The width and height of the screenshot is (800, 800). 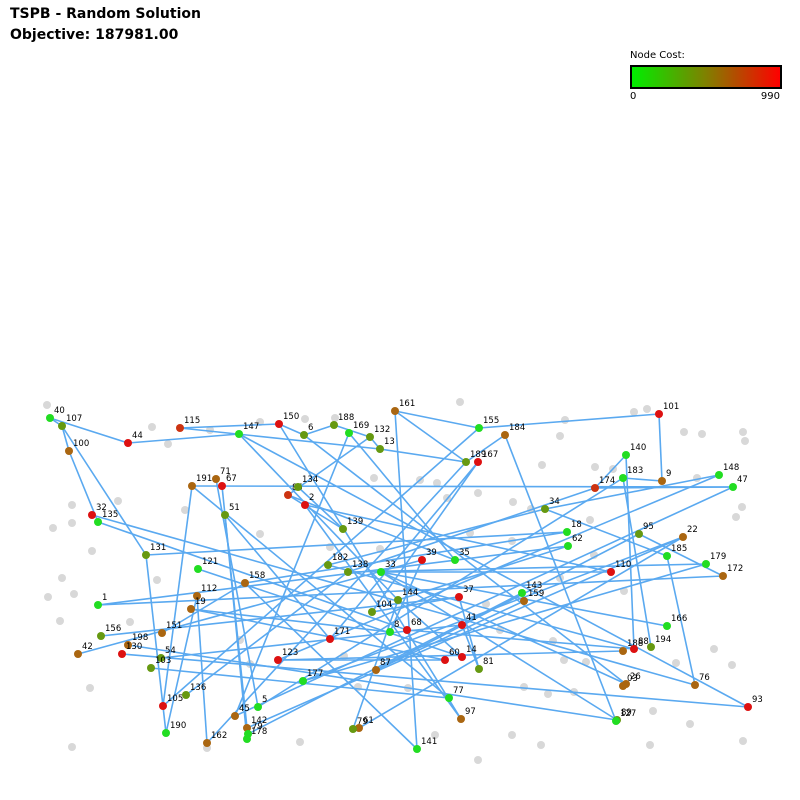 I want to click on node-label: 112, so click(x=209, y=589).